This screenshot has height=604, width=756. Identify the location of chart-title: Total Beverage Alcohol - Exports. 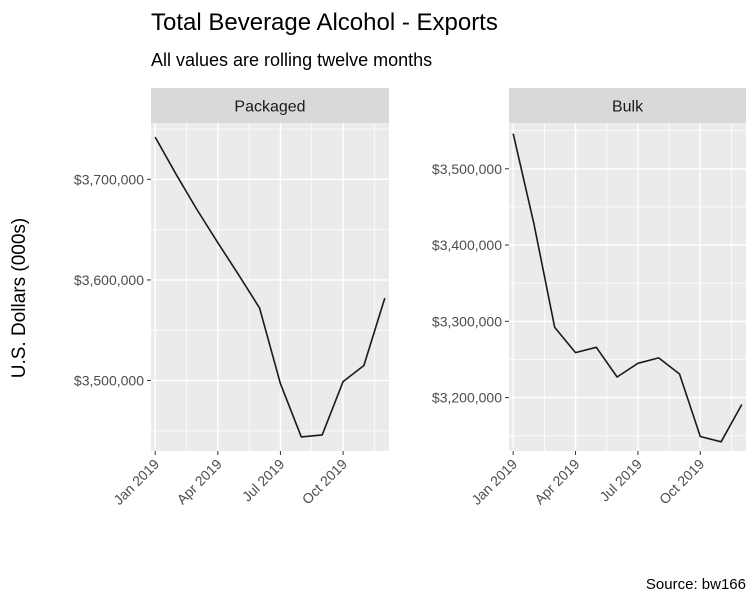
(324, 22).